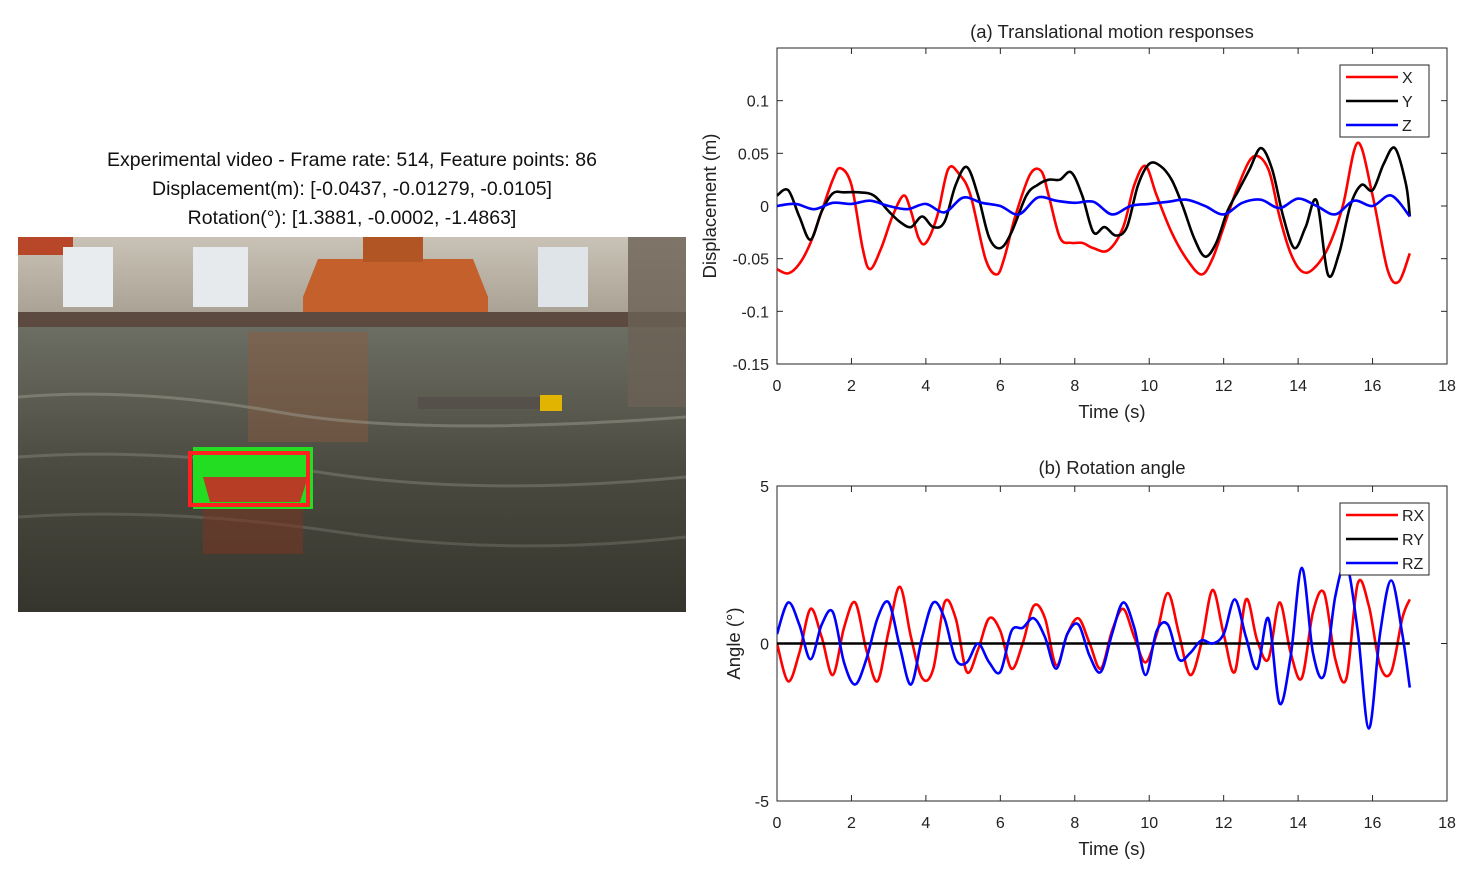 The width and height of the screenshot is (1471, 876). Describe the element at coordinates (1413, 516) in the screenshot. I see `legend-label-rx: RX` at that location.